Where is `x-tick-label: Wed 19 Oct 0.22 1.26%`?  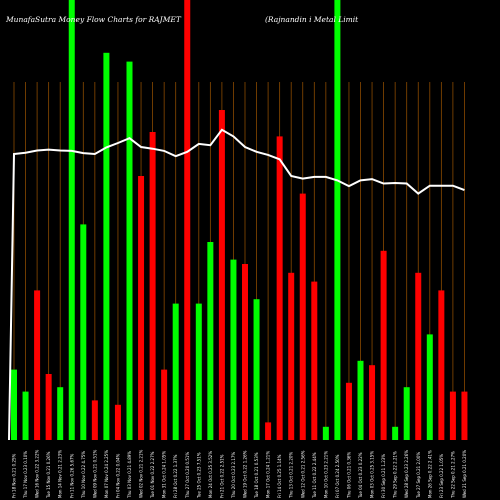 x-tick-label: Wed 19 Oct 0.22 1.26% is located at coordinates (245, 474).